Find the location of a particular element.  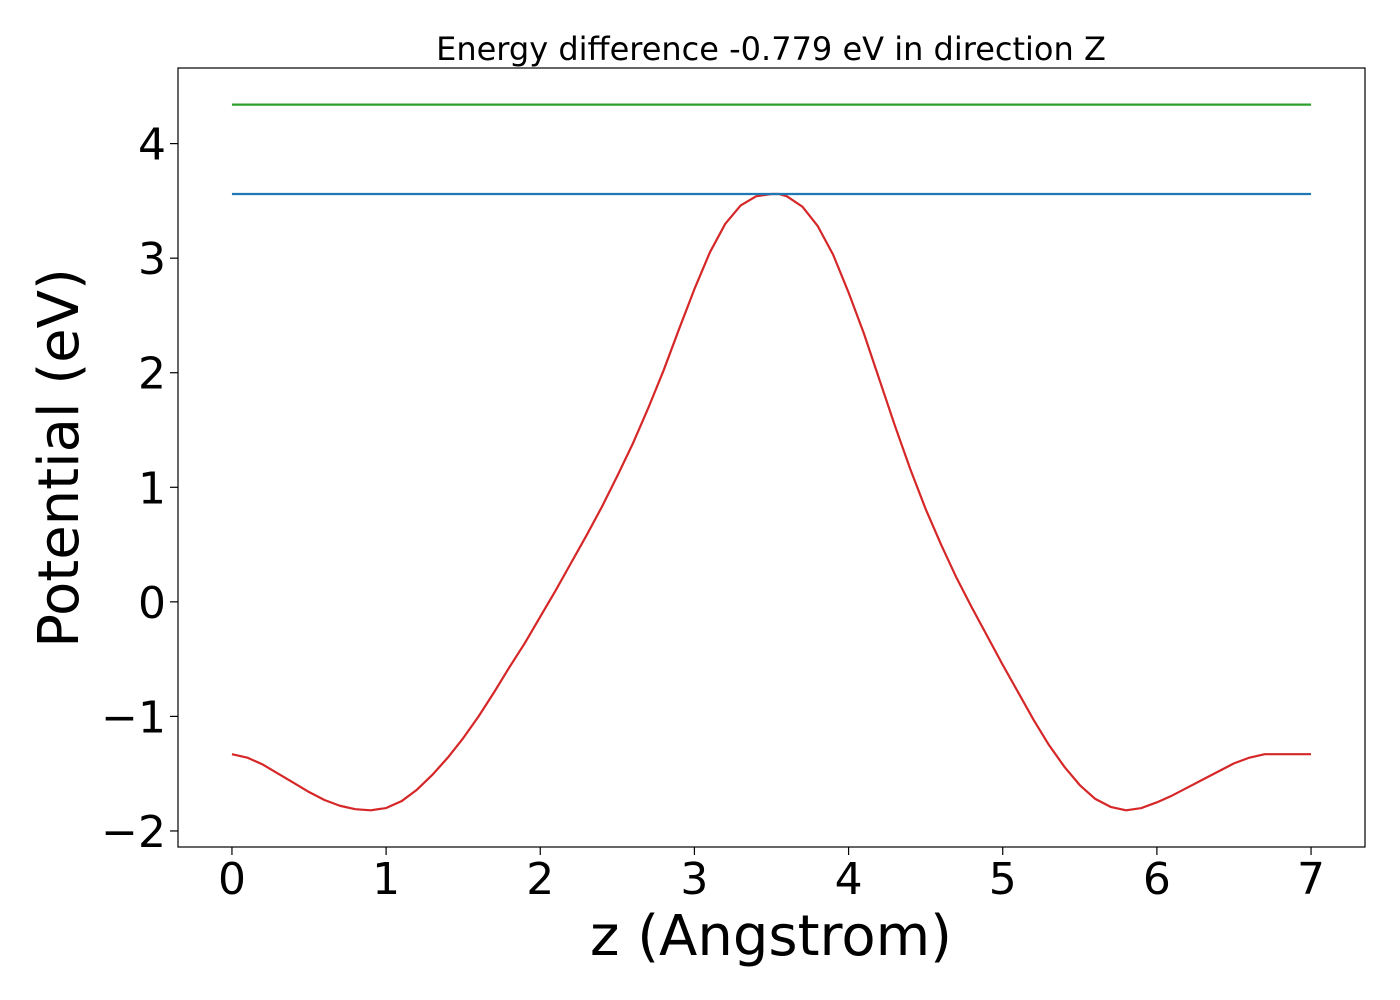

y-tick-label: 2 is located at coordinates (152, 374).